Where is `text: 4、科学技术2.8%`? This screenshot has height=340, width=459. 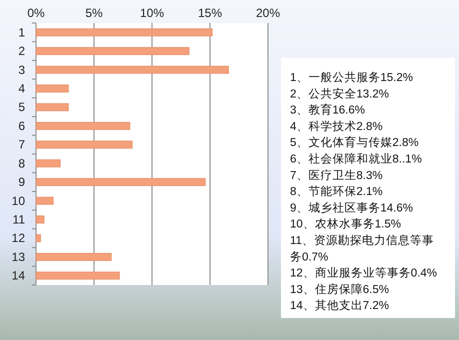
text: 4、科学技术2.8% is located at coordinates (336, 126).